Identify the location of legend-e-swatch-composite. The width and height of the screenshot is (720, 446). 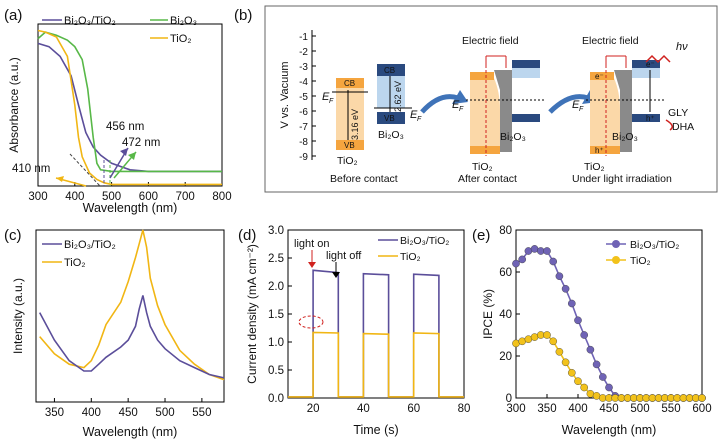
(616, 244).